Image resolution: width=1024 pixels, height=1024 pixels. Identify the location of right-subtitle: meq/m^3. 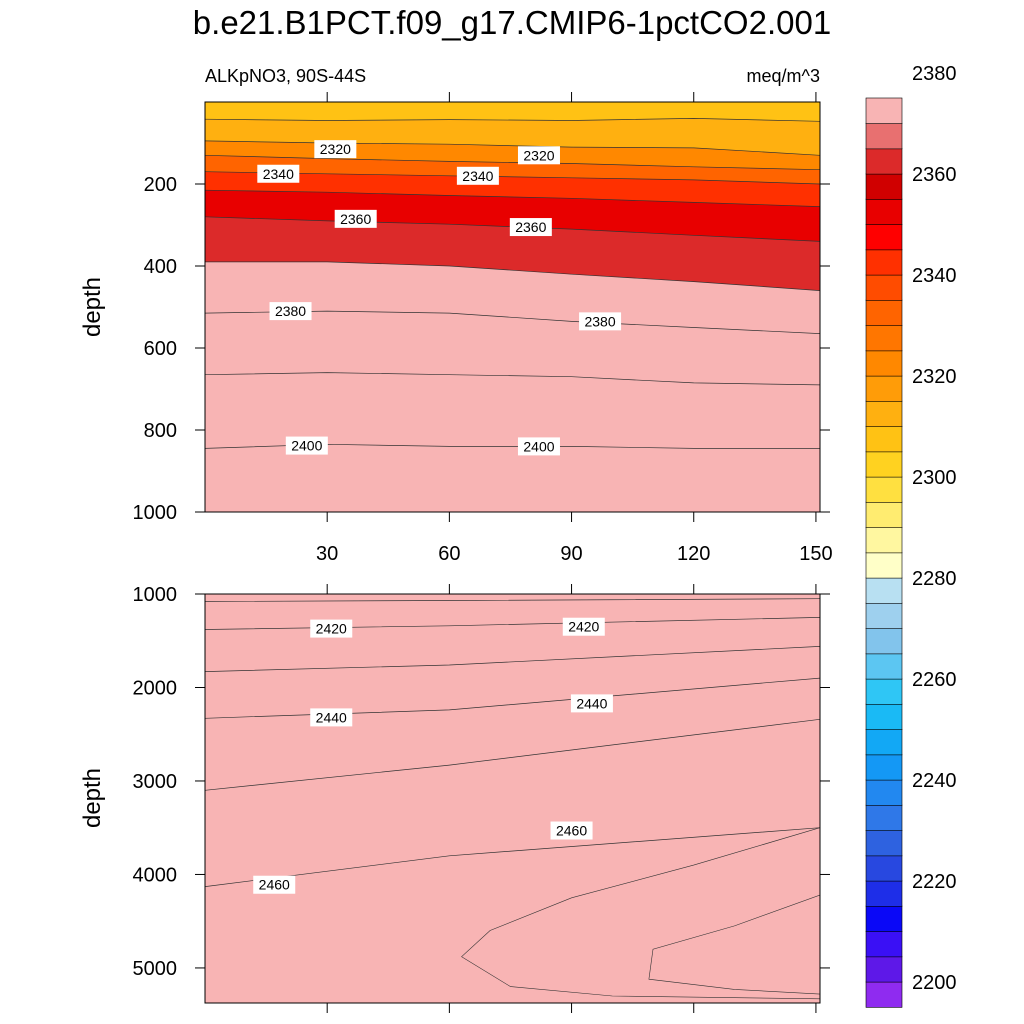
(783, 76).